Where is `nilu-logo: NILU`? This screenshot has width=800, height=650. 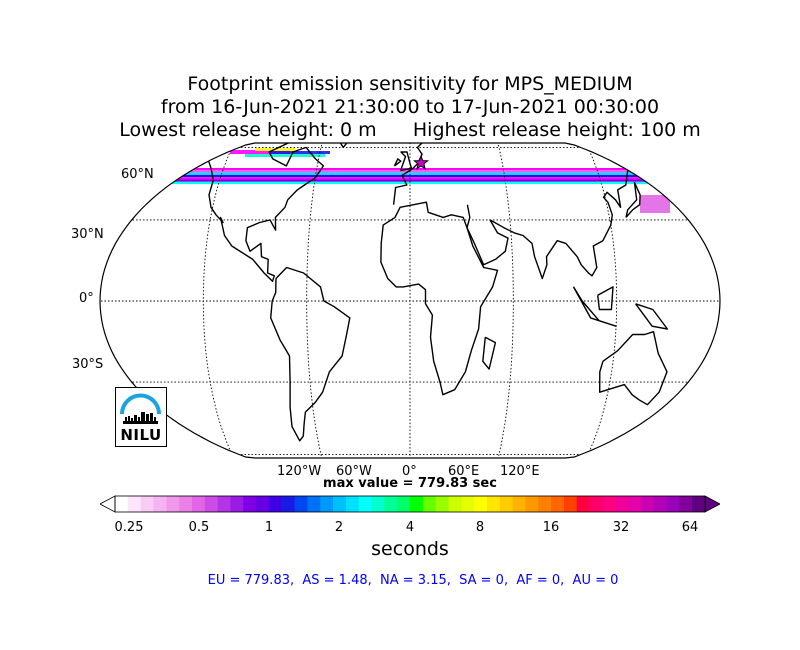
nilu-logo: NILU is located at coordinates (141, 417).